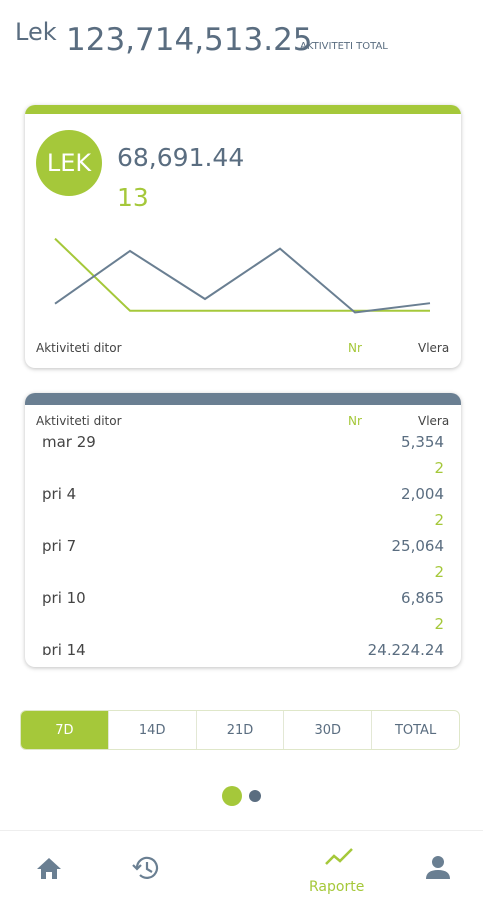  What do you see at coordinates (133, 197) in the screenshot?
I see `count: 13` at bounding box center [133, 197].